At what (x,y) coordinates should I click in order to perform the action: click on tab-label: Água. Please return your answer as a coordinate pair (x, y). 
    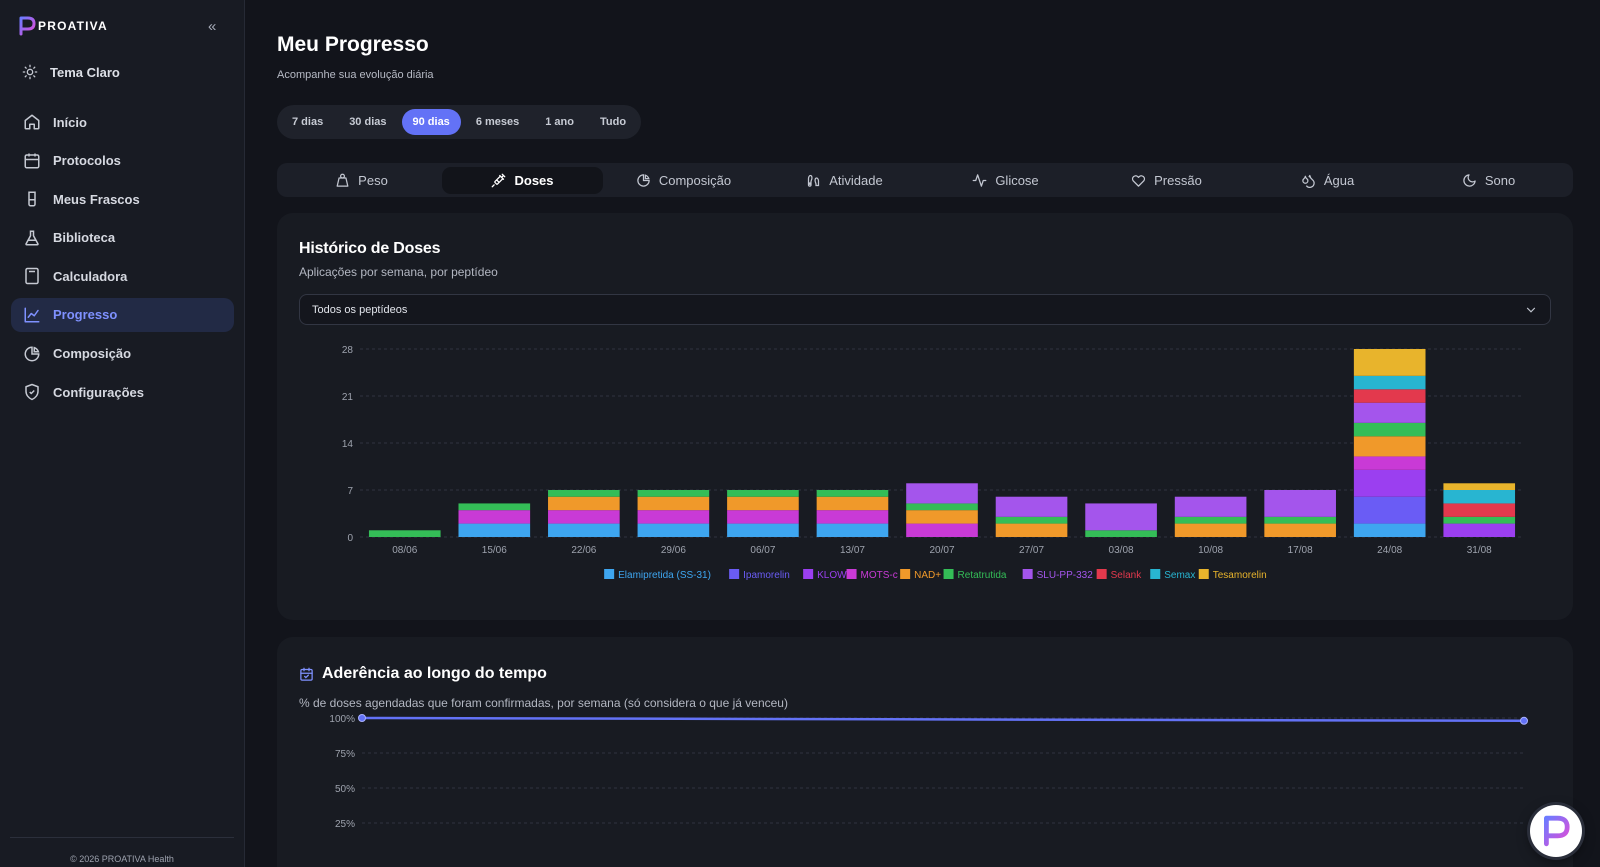
    Looking at the image, I should click on (1339, 180).